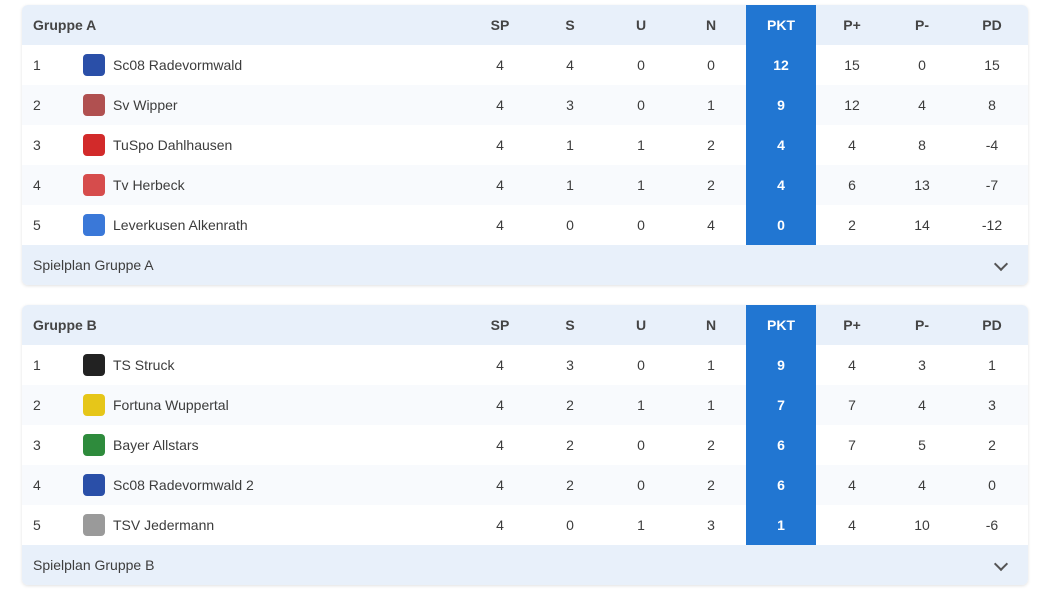 This screenshot has height=595, width=1044. Describe the element at coordinates (525, 565) in the screenshot. I see `schedule-toggle: Spielplan Gruppe B` at that location.